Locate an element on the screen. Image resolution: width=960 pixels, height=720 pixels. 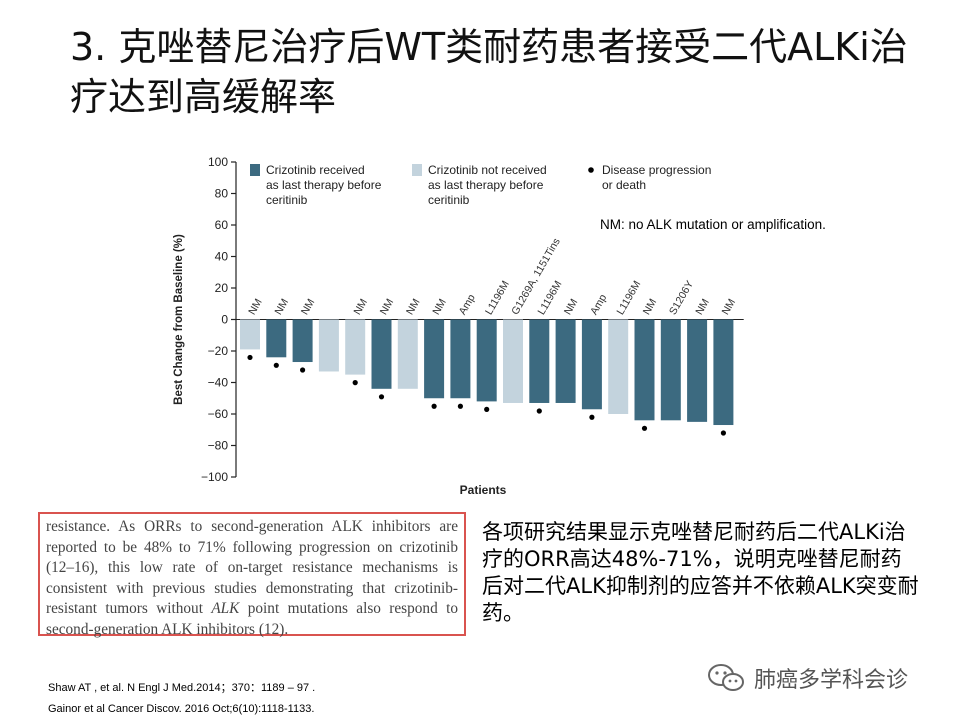
y-tick-label: 40 is located at coordinates (222, 257).